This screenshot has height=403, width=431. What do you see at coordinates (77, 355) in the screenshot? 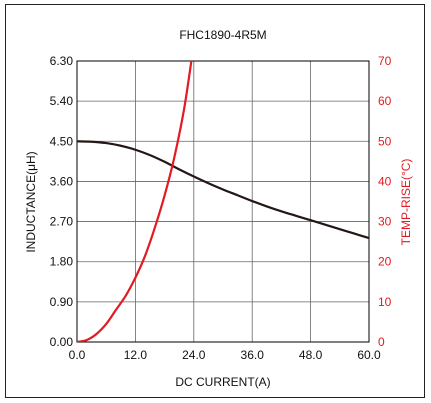
I see `x-tick-label: 0.0` at bounding box center [77, 355].